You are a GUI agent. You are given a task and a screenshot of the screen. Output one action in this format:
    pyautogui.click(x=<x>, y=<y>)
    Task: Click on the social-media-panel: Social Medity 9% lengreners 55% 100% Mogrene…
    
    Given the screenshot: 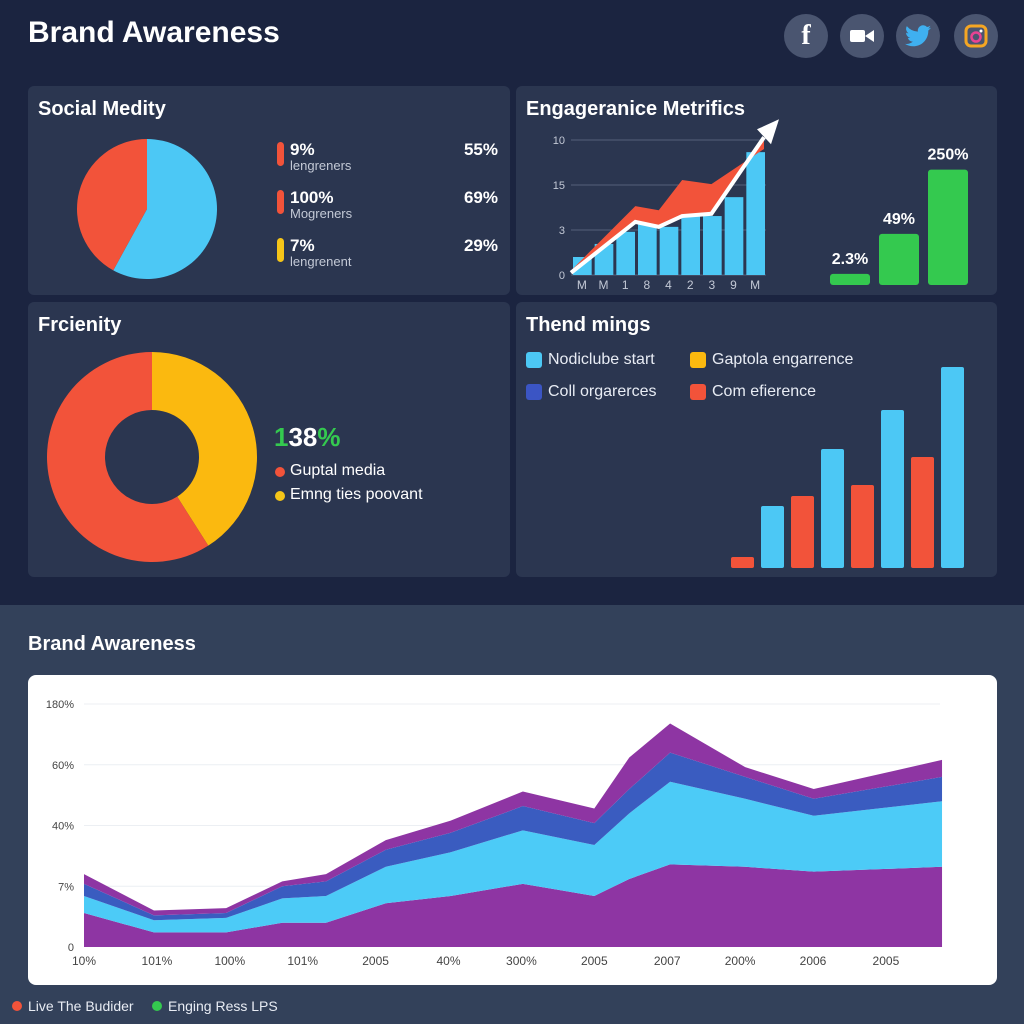 What is the action you would take?
    pyautogui.click(x=269, y=190)
    